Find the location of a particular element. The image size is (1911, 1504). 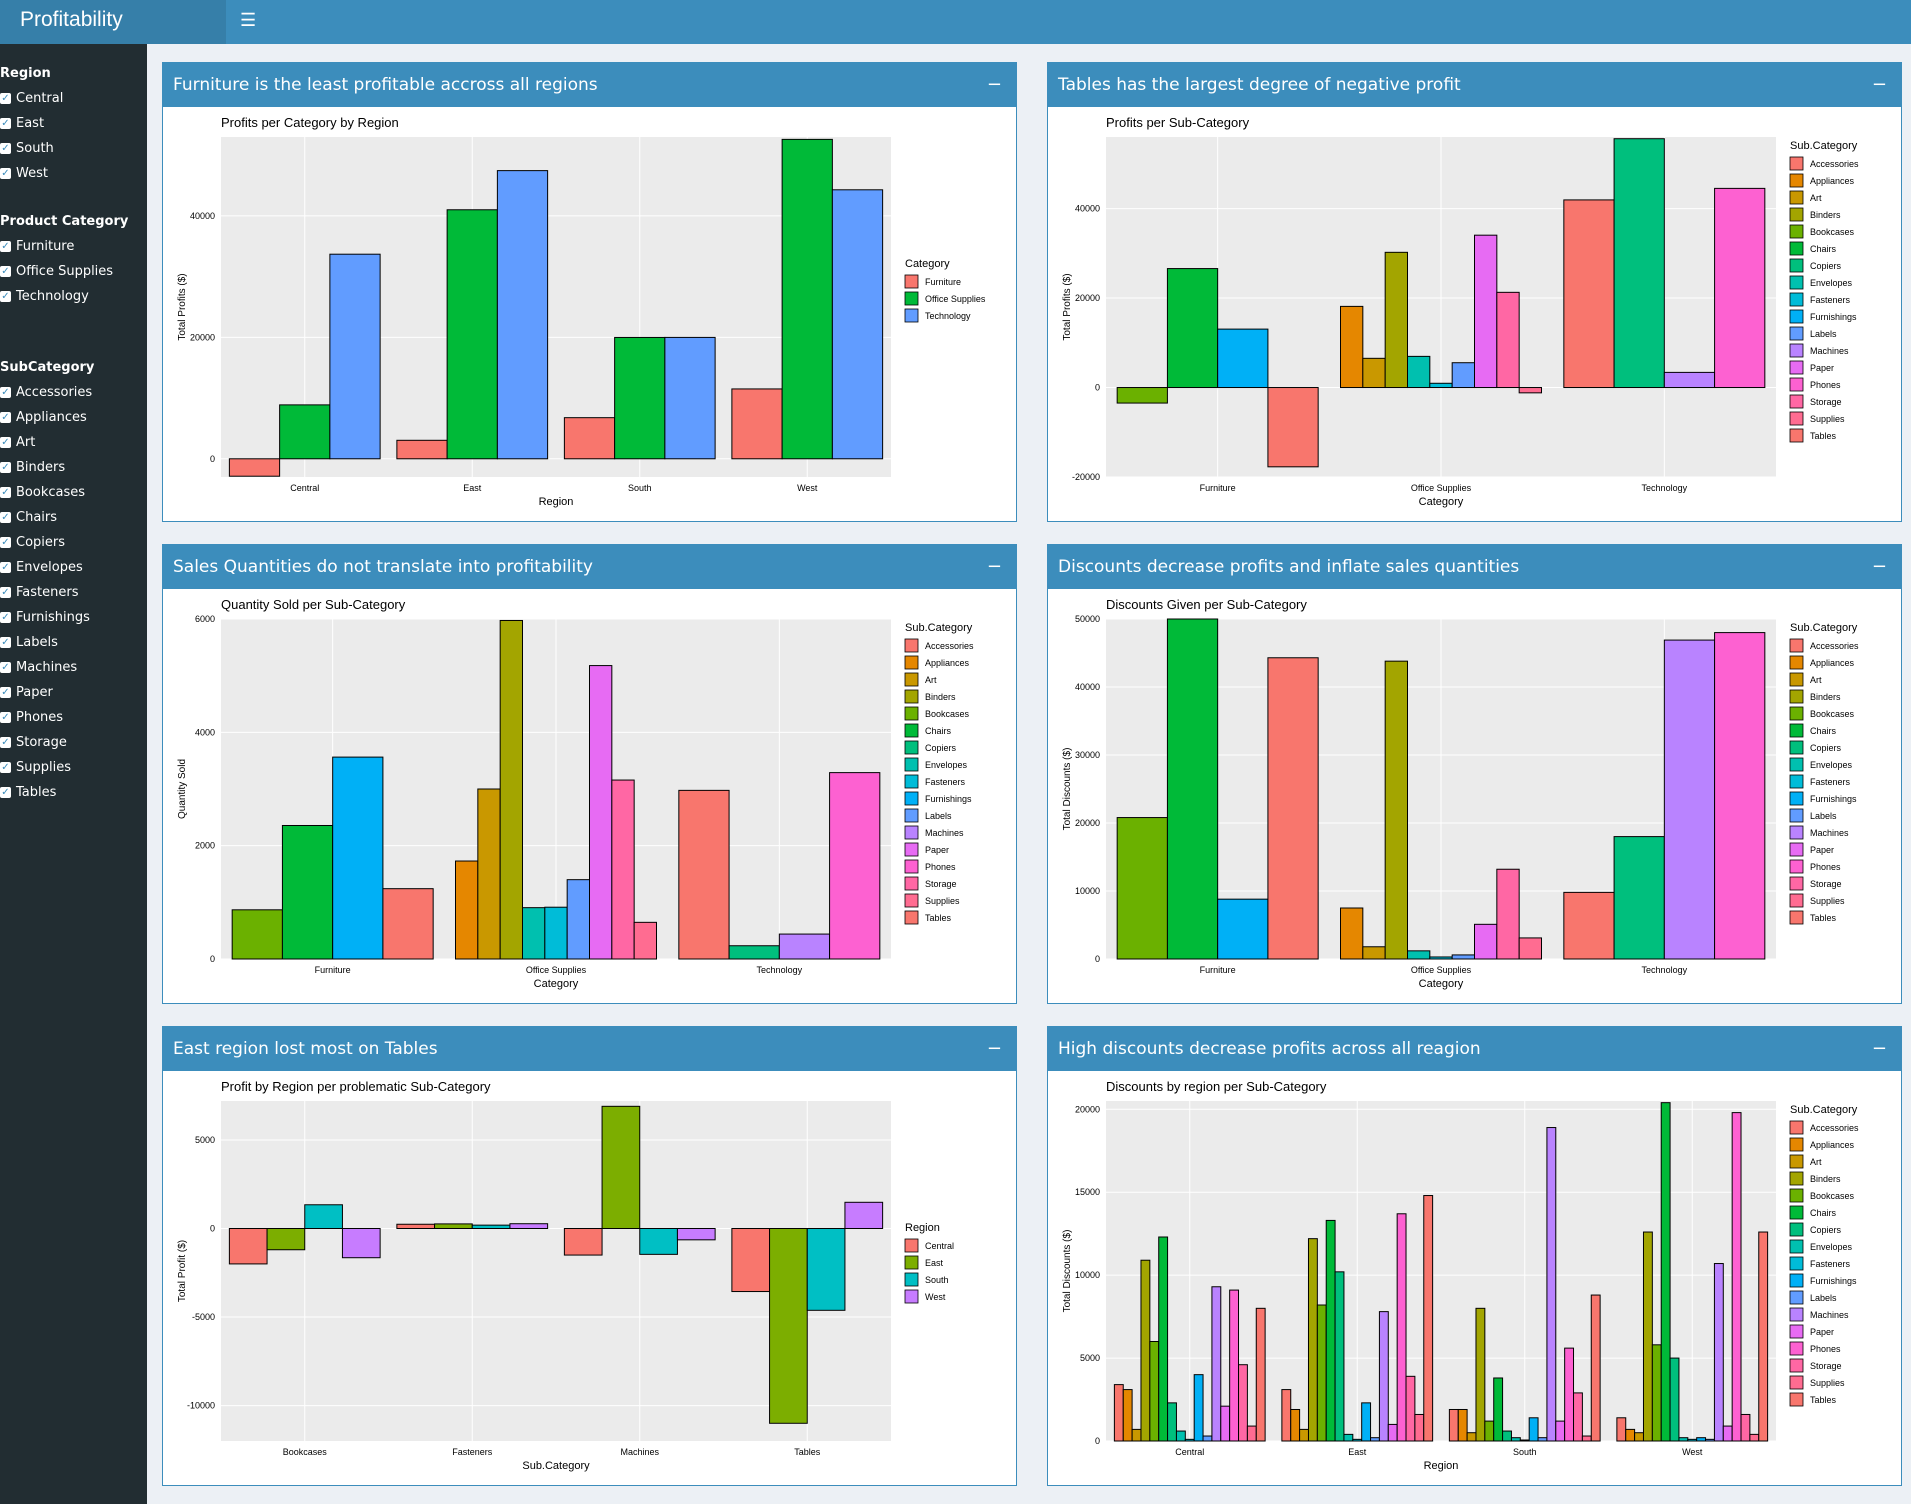

y-tick-label: 10000 is located at coordinates (1087, 1275).